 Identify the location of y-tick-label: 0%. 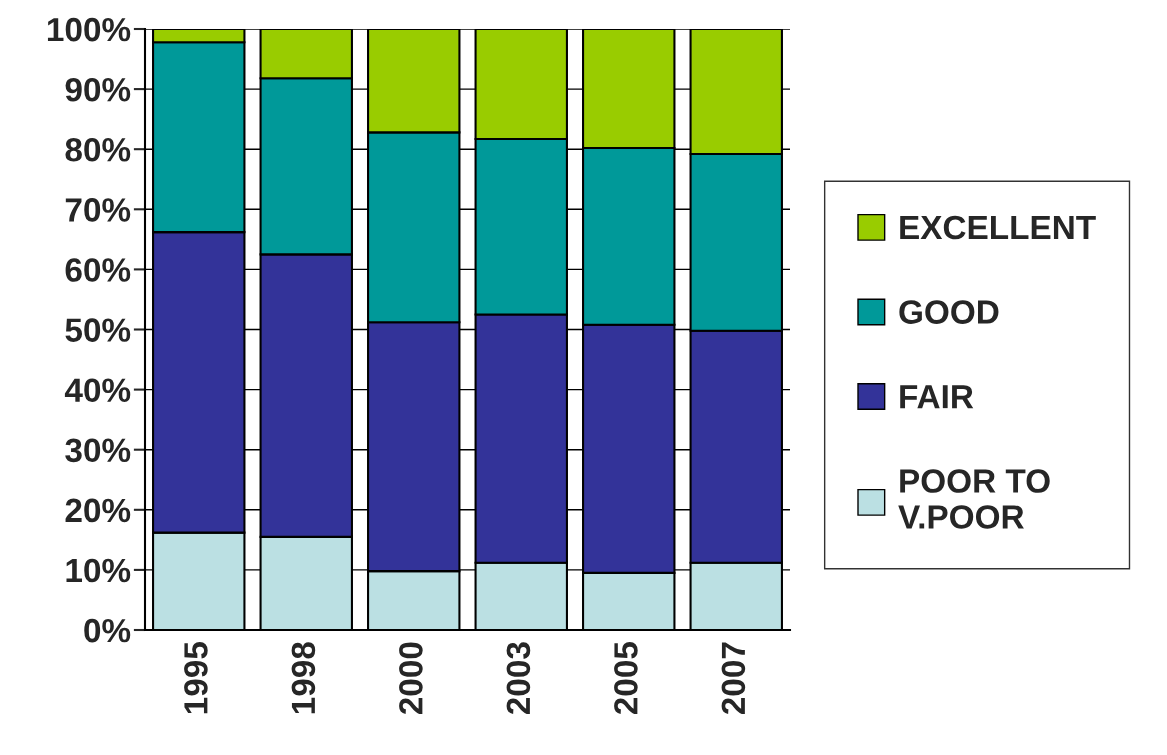
(107, 630).